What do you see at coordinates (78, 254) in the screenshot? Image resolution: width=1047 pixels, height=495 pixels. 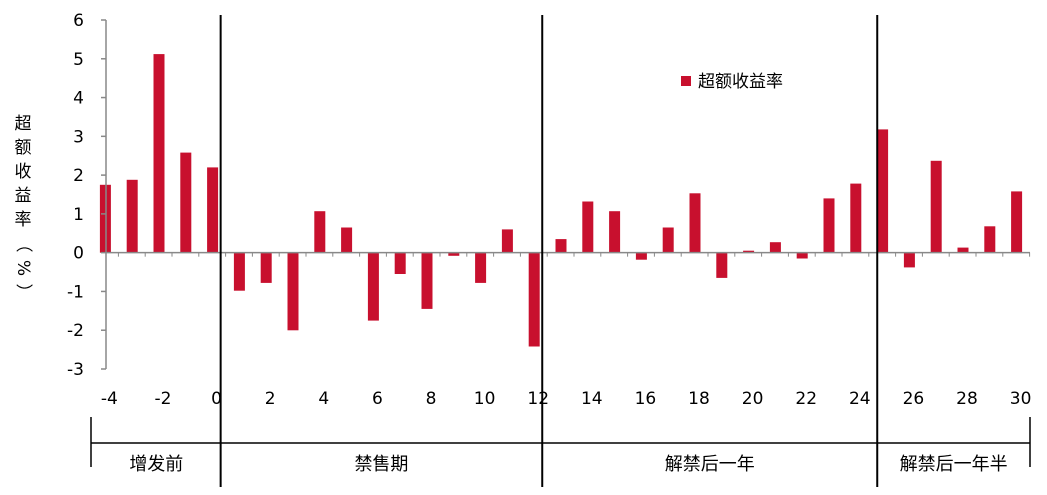 I see `y-tick-label: 0` at bounding box center [78, 254].